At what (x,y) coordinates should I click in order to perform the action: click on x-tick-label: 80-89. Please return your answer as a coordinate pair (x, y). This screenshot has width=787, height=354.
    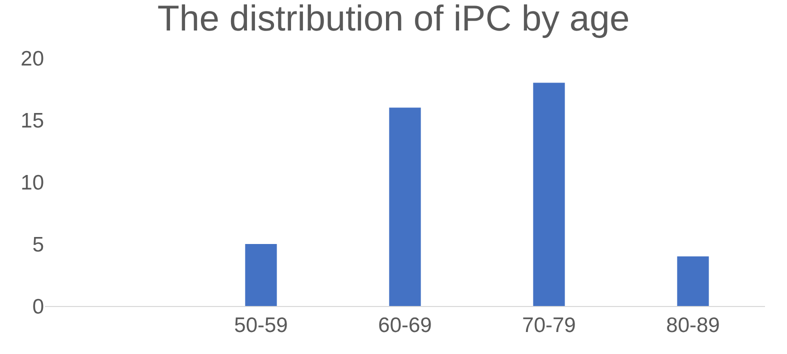
    Looking at the image, I should click on (693, 326).